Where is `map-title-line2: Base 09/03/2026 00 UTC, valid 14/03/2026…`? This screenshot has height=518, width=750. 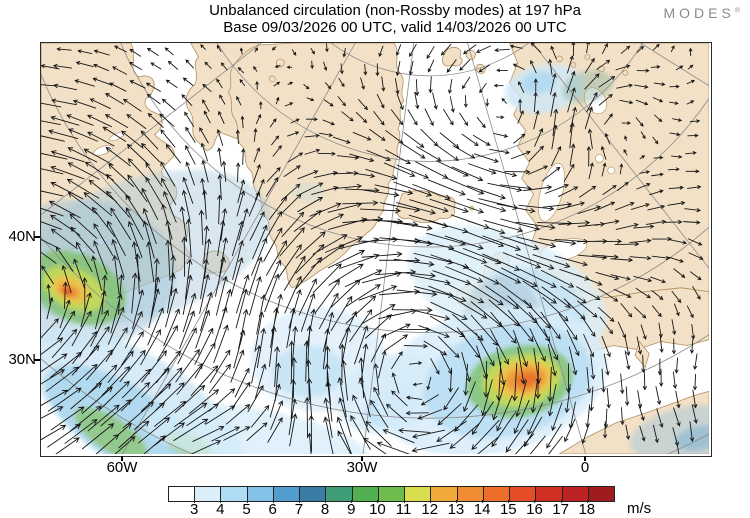 map-title-line2: Base 09/03/2026 00 UTC, valid 14/03/2026… is located at coordinates (395, 27).